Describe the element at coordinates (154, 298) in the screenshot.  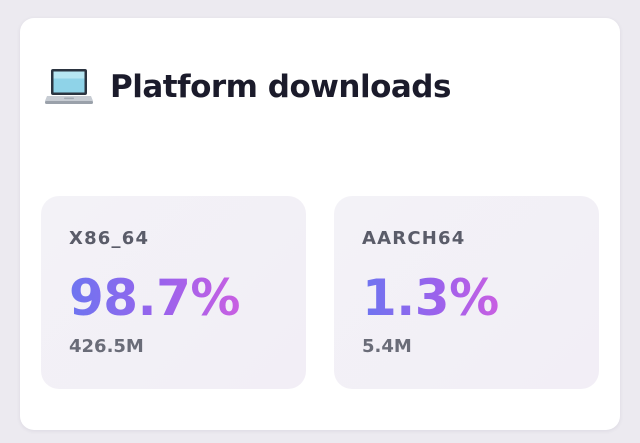
I see `stat-percentage: 98.7%` at that location.